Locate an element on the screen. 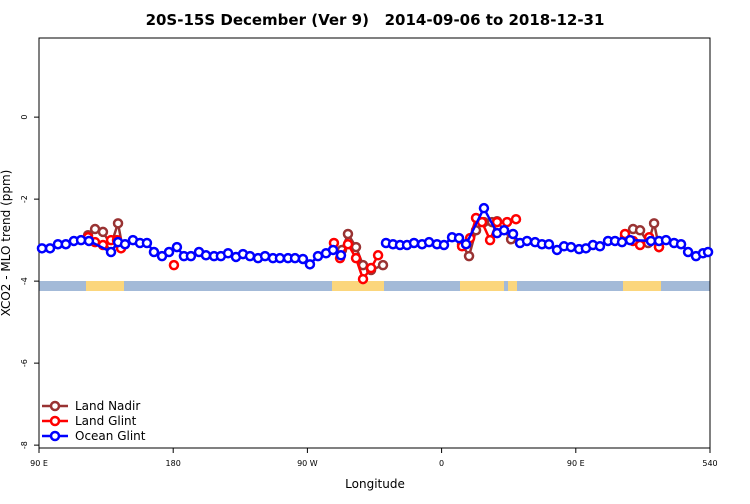 Image resolution: width=750 pixels, height=504 pixels. land-mask-strip is located at coordinates (374, 286).